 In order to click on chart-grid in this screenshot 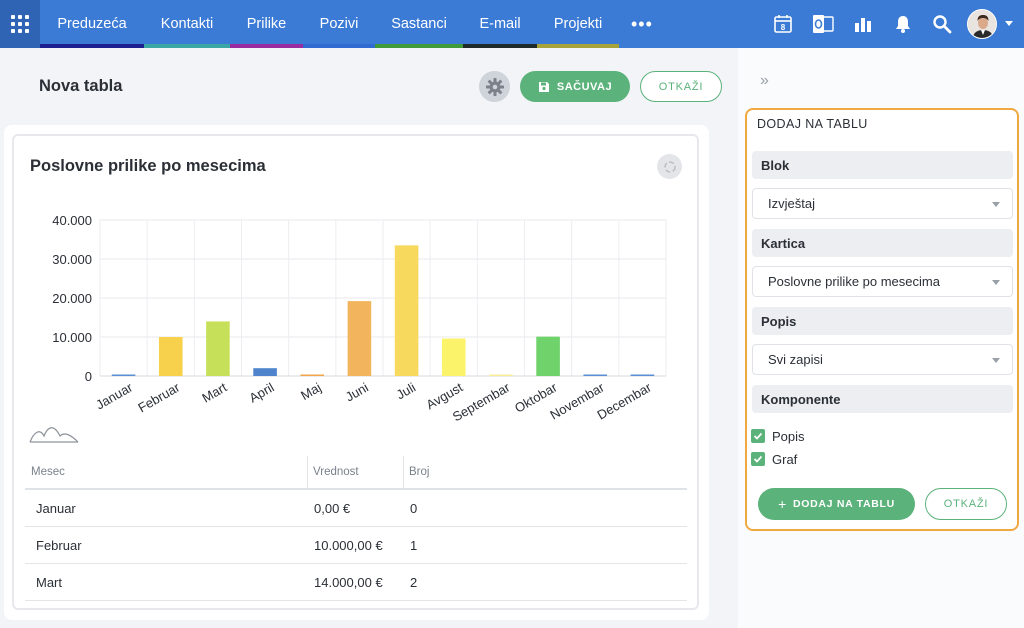, I will do `click(383, 298)`.